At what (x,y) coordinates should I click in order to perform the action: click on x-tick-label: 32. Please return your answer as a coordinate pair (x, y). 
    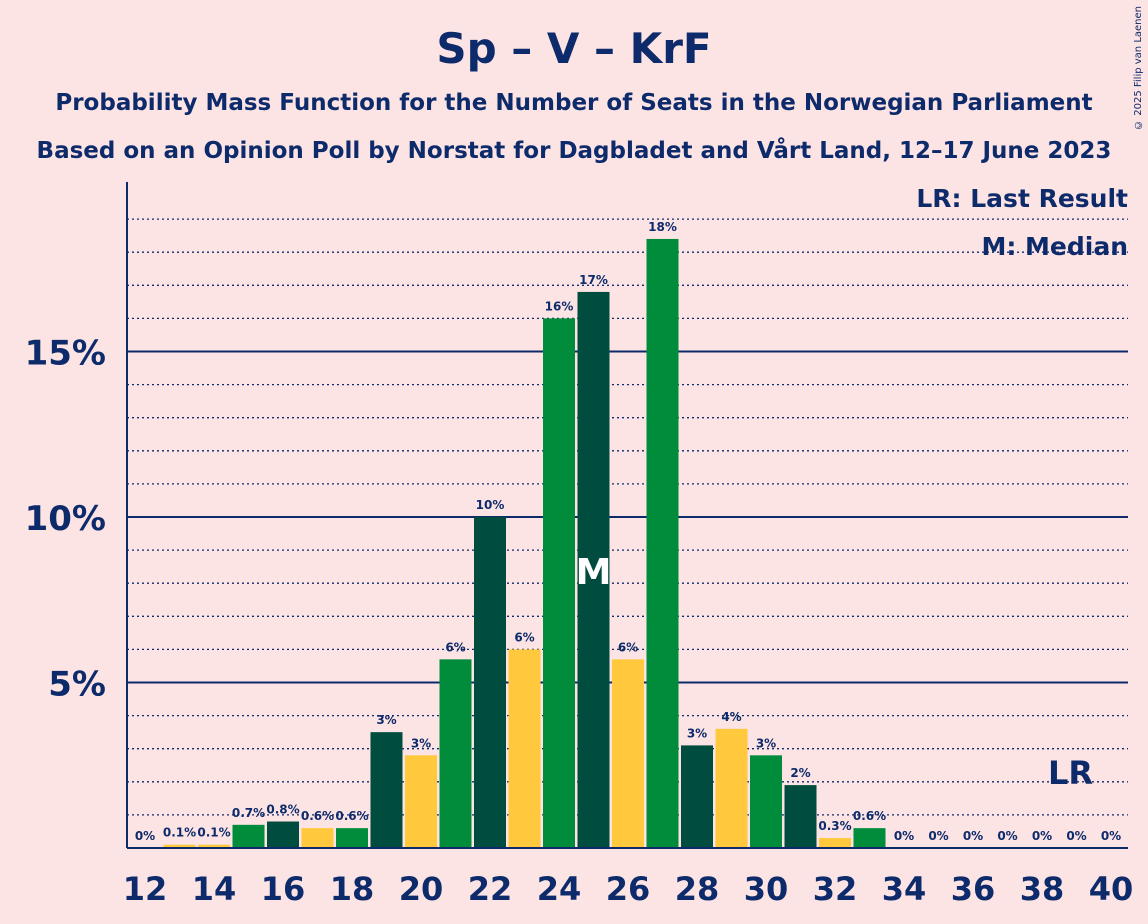
    Looking at the image, I should click on (835, 889).